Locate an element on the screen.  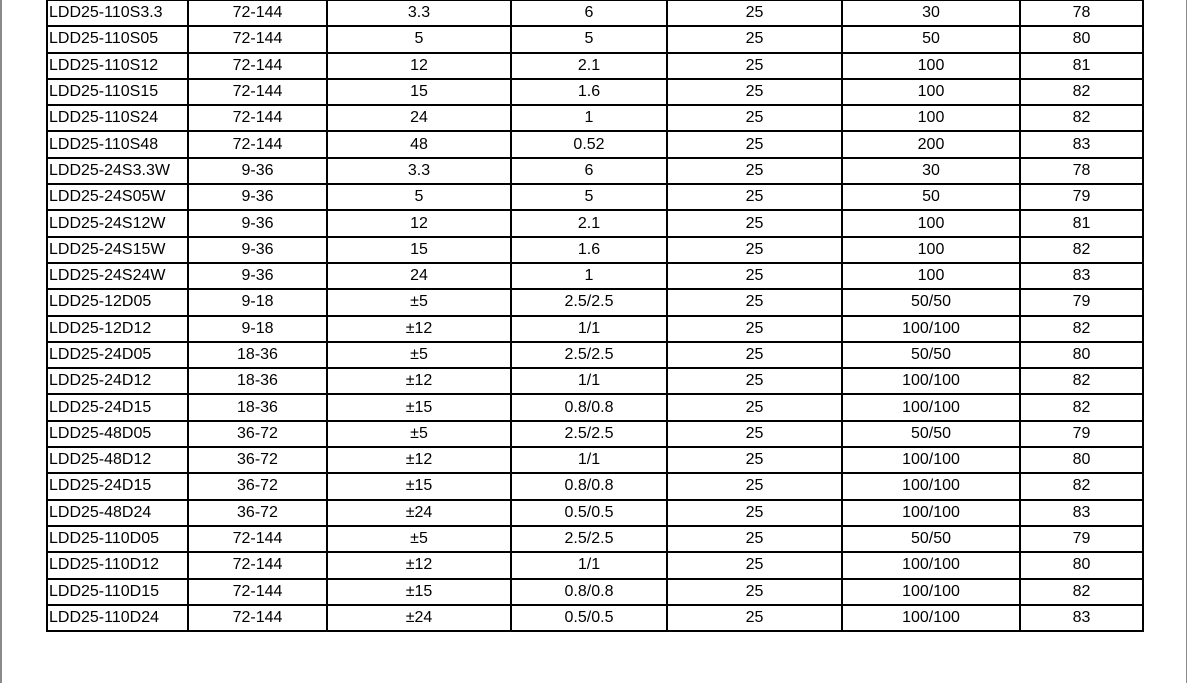
cell-efficiency: 79 is located at coordinates (1081, 434).